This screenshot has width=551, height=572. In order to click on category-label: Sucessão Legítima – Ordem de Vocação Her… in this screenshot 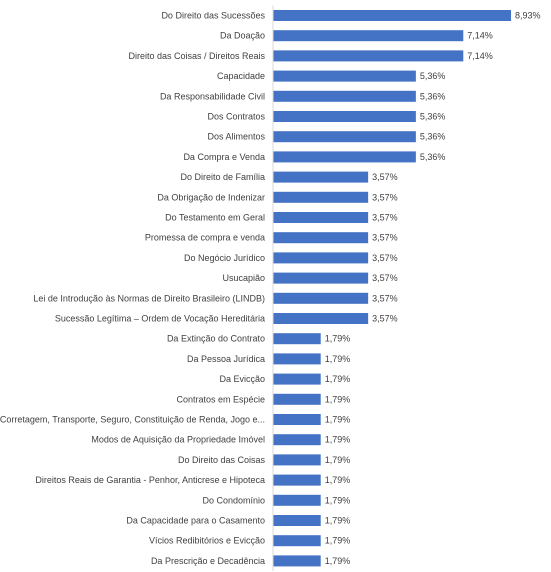, I will do `click(160, 319)`.